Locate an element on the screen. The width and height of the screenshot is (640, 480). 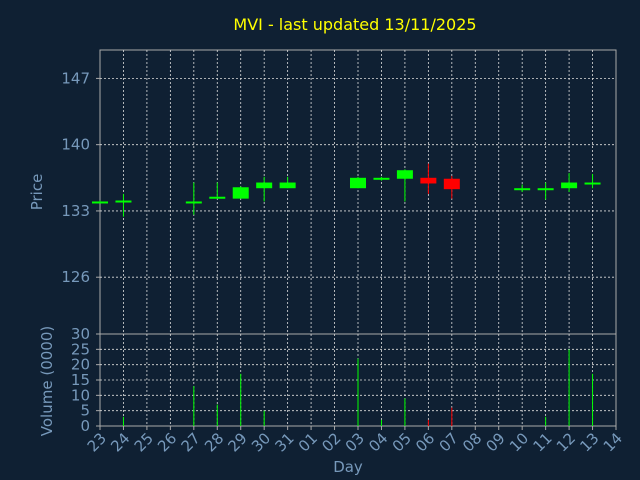
x-tick-label: 08 is located at coordinates (472, 442).